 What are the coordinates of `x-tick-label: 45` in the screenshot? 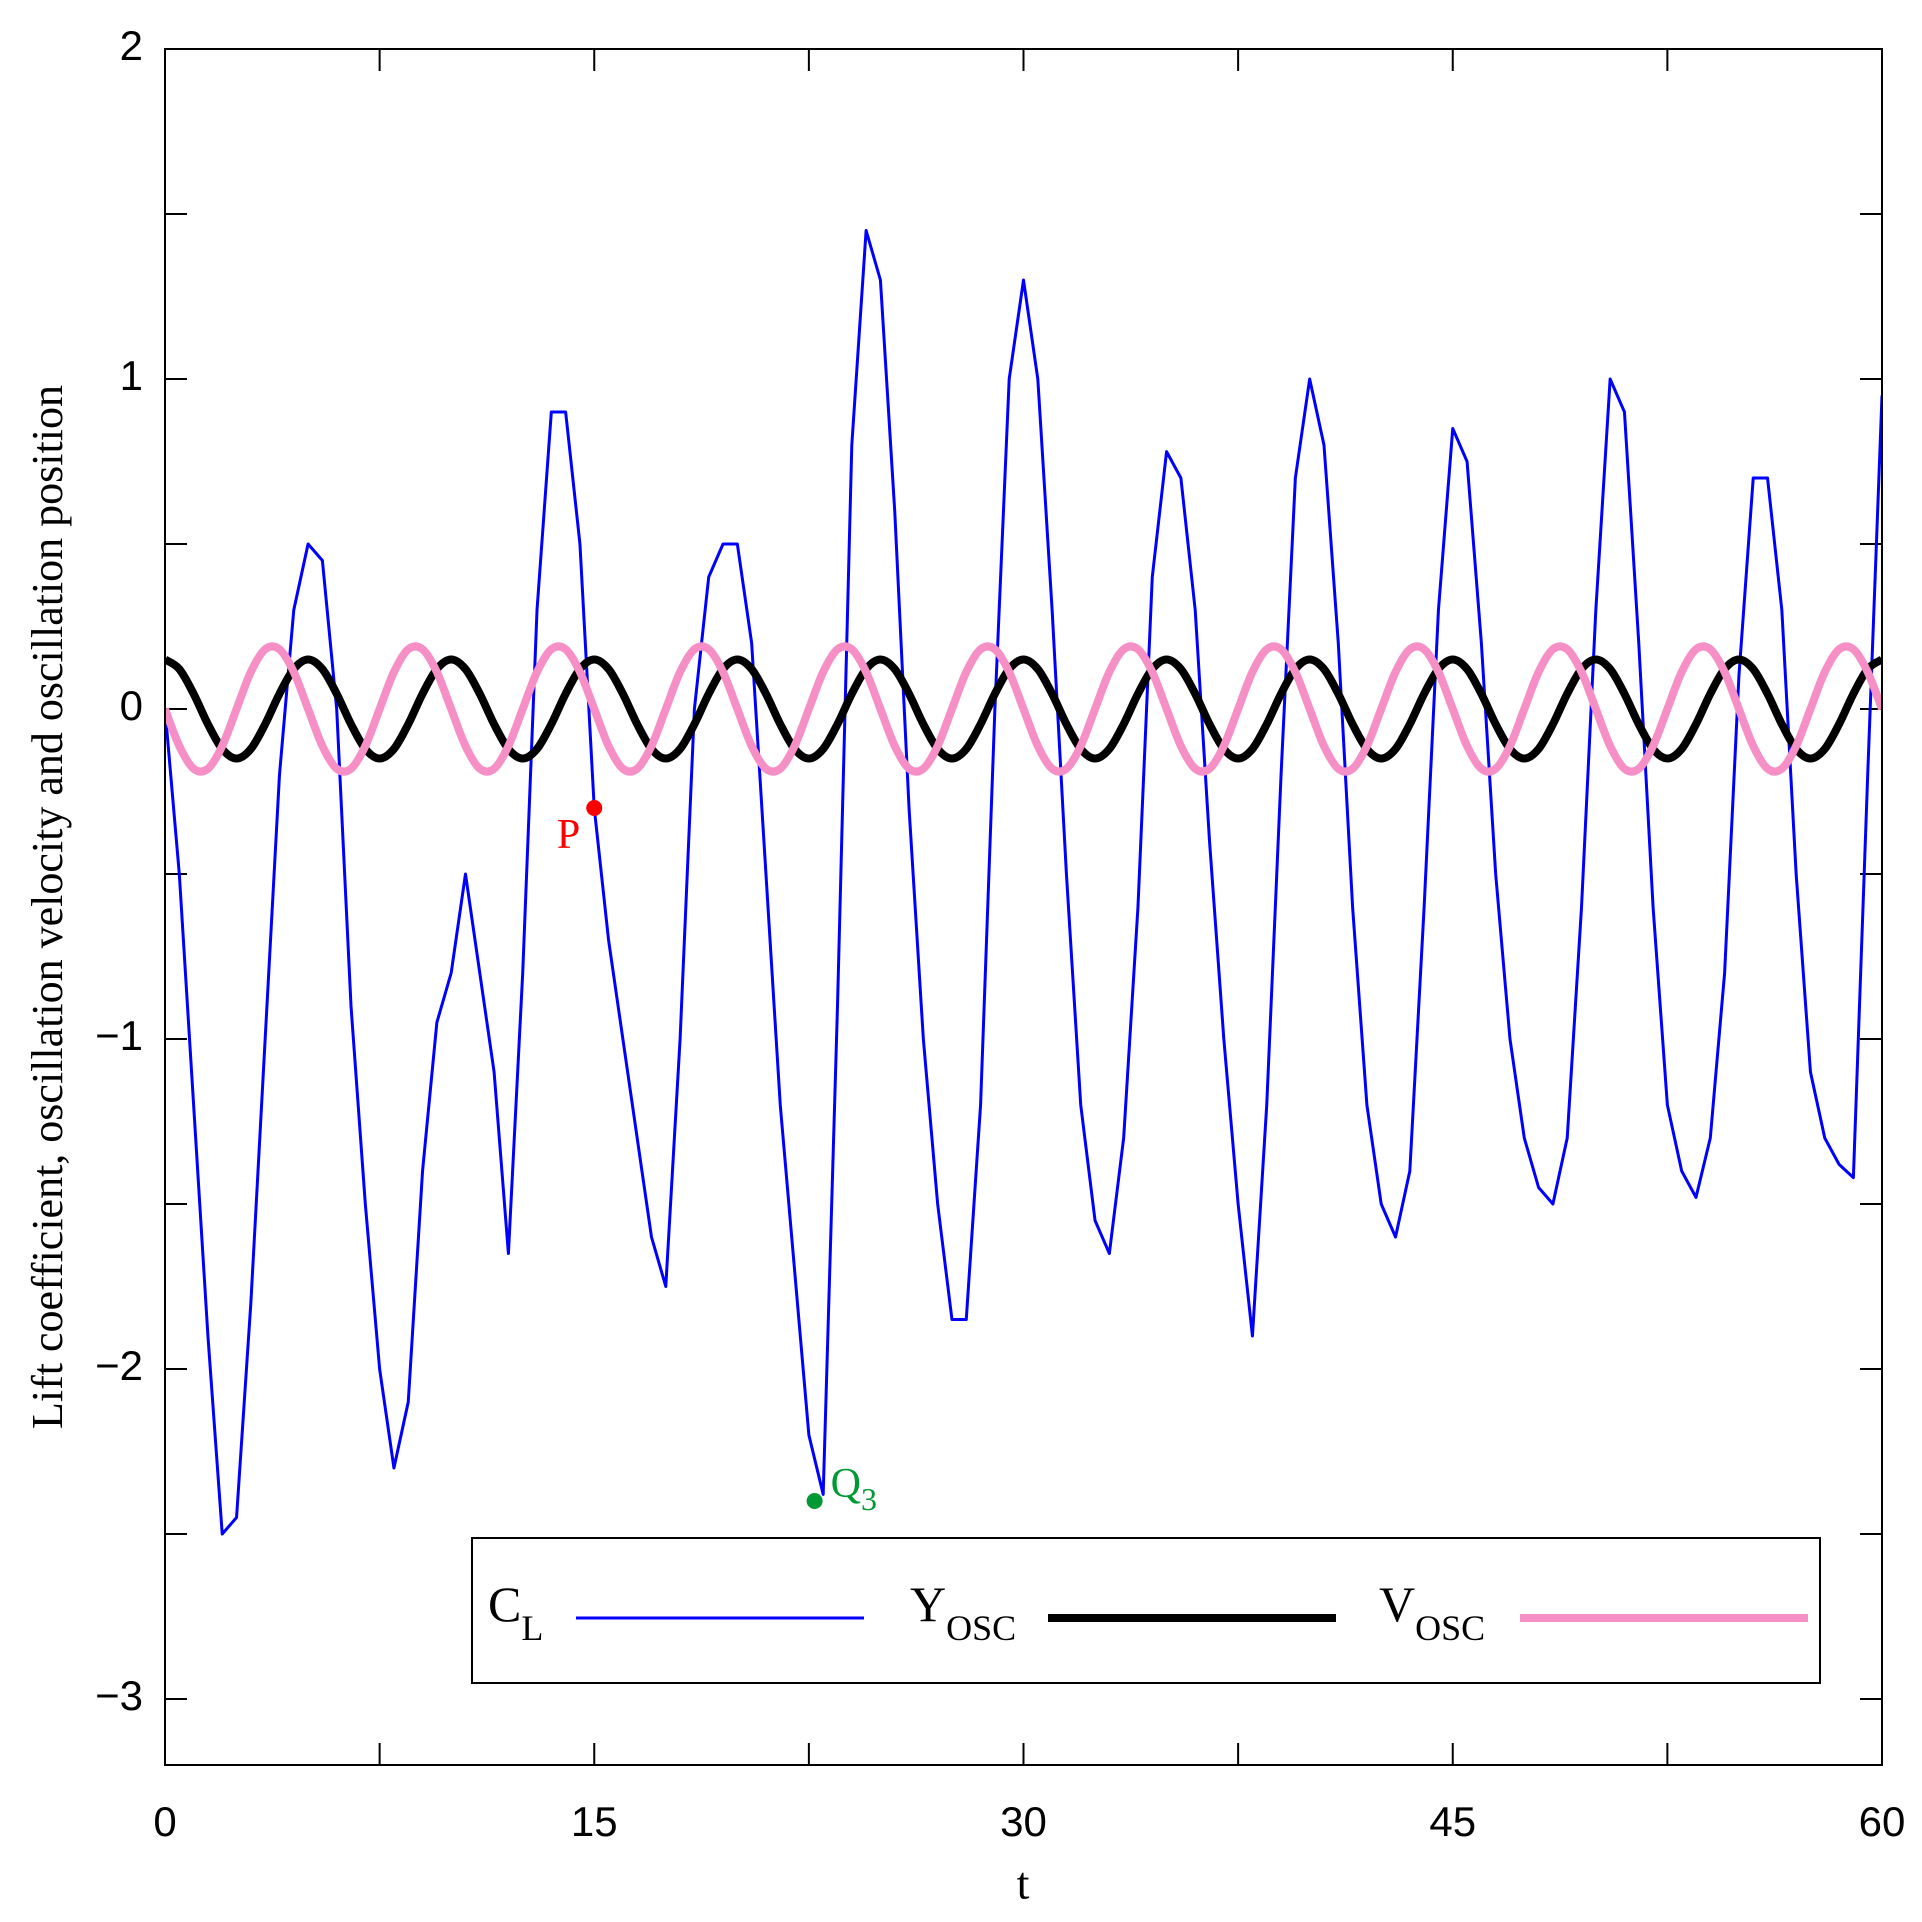 It's located at (1452, 1821).